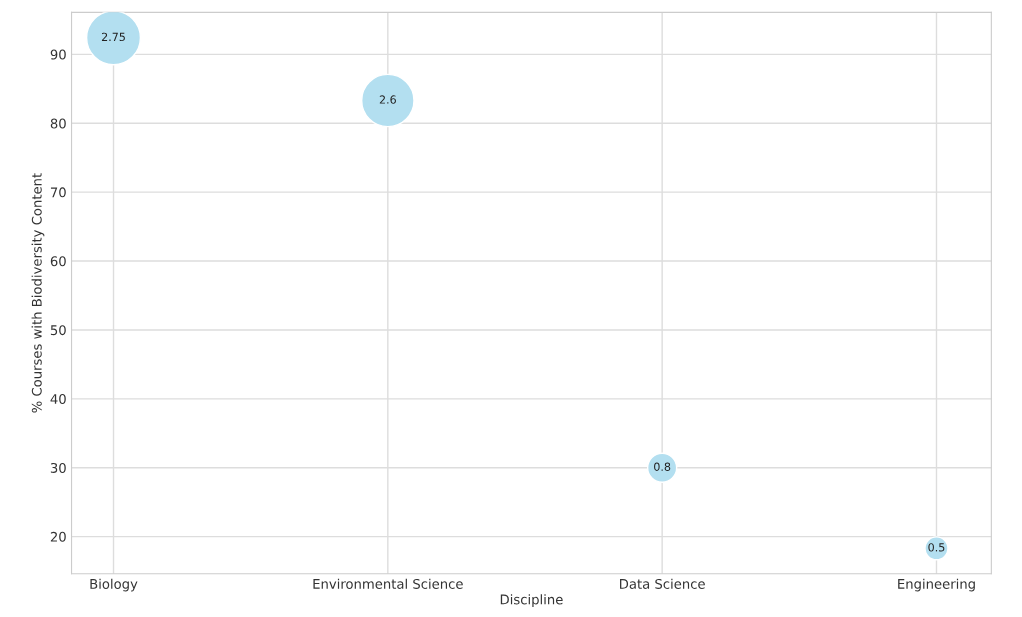 Image resolution: width=1022 pixels, height=617 pixels. I want to click on x-tick-label: Environmental Science, so click(388, 583).